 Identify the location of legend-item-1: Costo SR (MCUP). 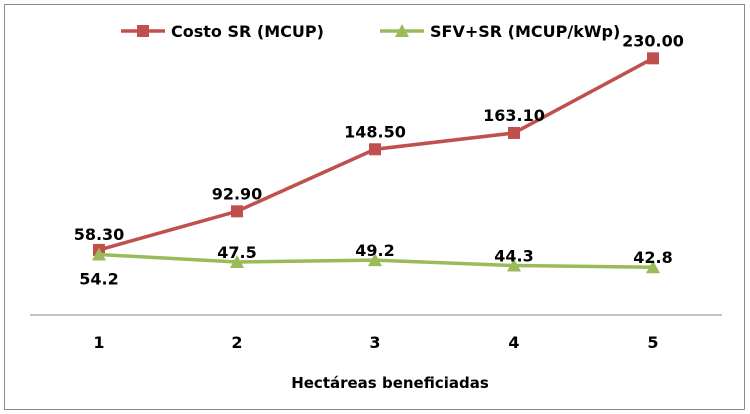
(222, 31).